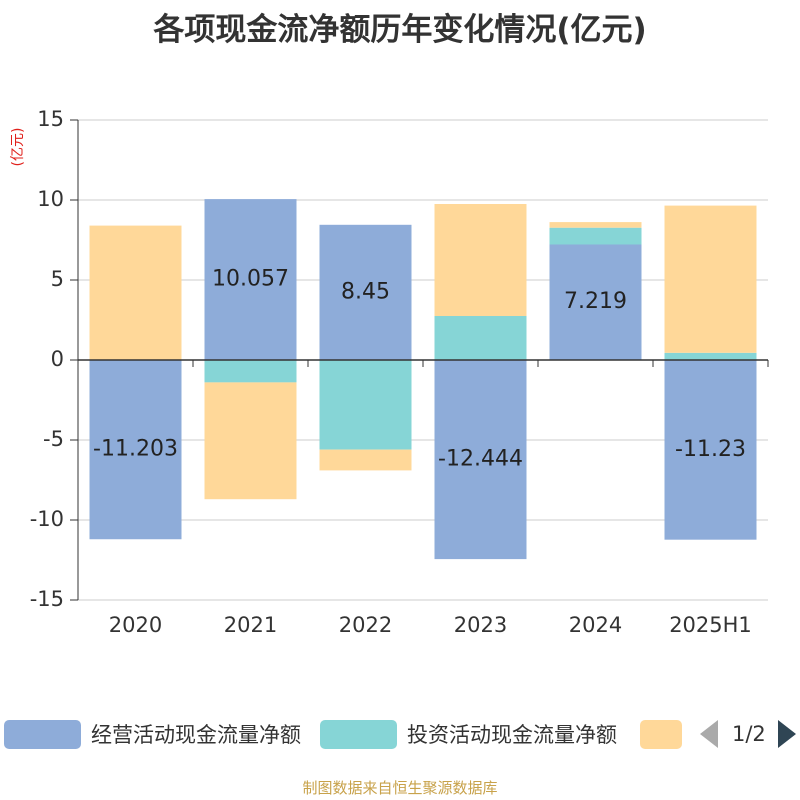  I want to click on data-label-2021: 10.057, so click(250, 279).